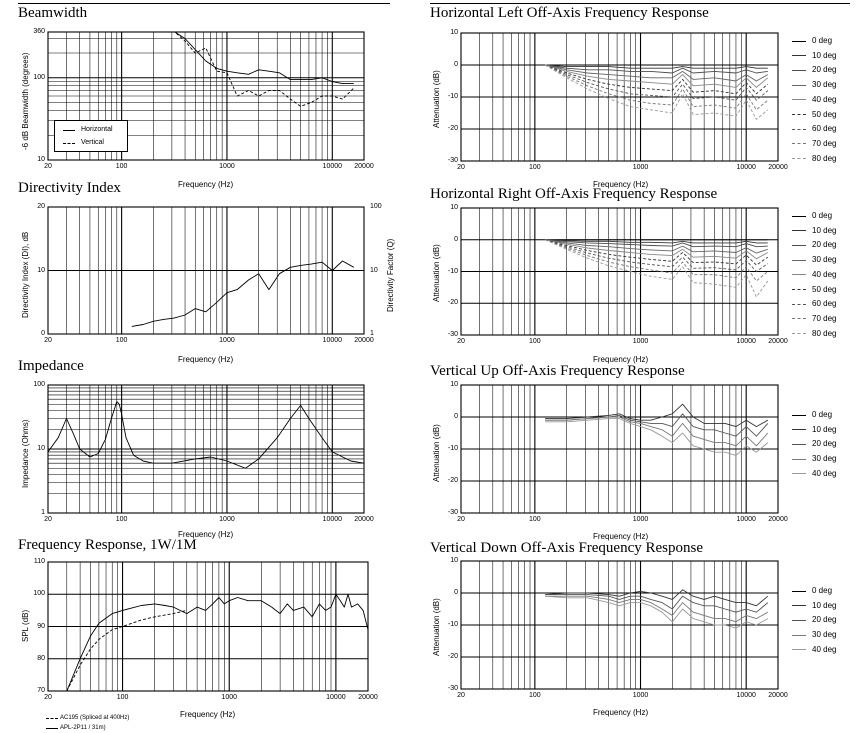  Describe the element at coordinates (87, 718) in the screenshot. I see `legend-item: AC195 (Spliced at 400Hz)` at that location.